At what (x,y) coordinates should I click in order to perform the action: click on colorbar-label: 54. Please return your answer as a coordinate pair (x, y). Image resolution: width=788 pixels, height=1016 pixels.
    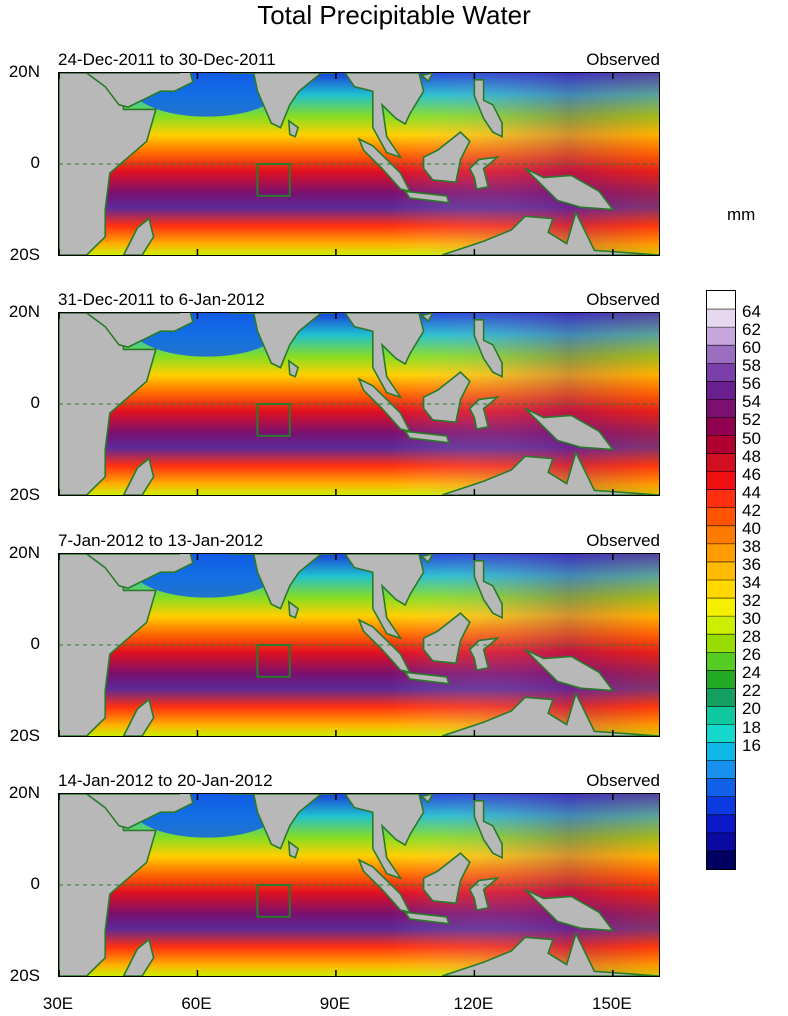
    Looking at the image, I should click on (751, 402).